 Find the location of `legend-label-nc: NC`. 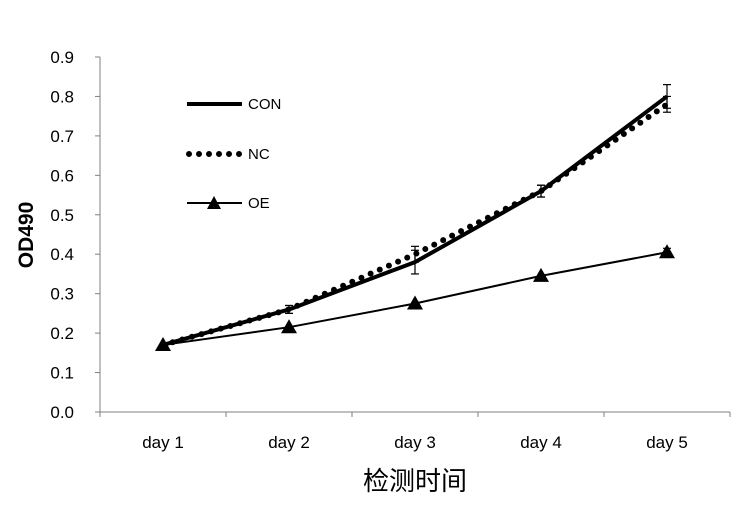

legend-label-nc: NC is located at coordinates (259, 154).